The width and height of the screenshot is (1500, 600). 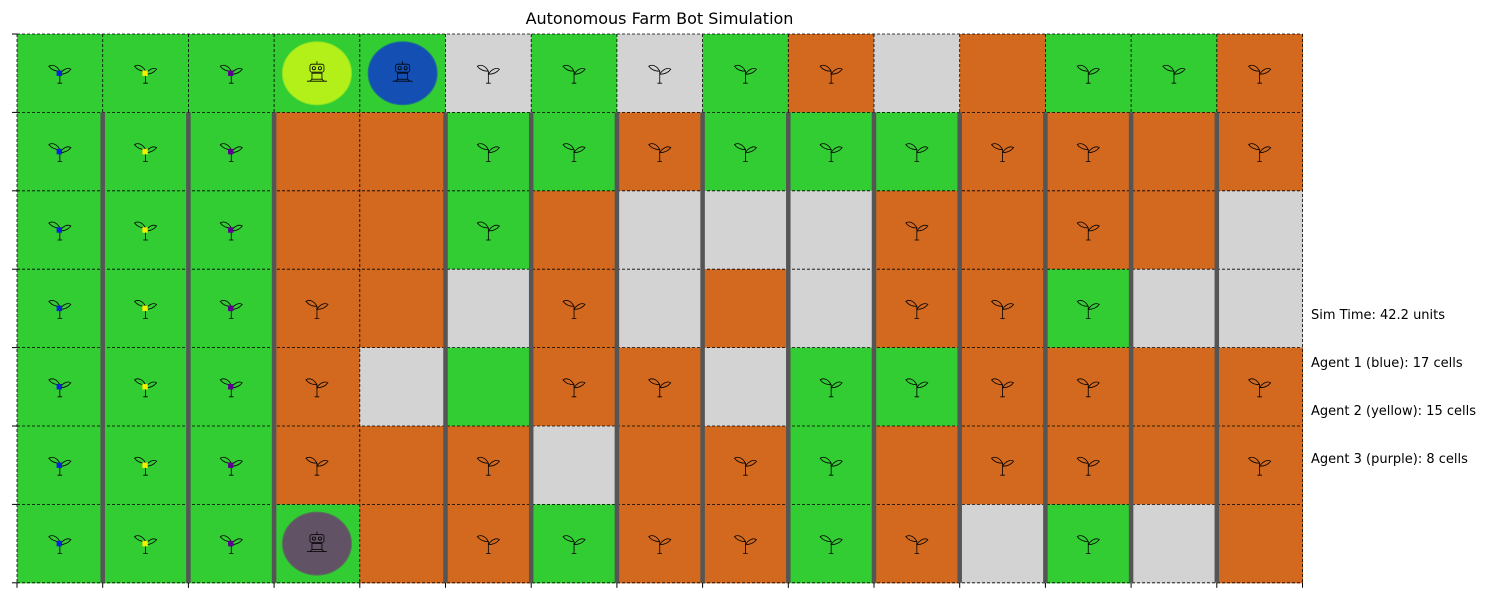 I want to click on chart-title: Autonomous Farm Bot Simulation, so click(x=659, y=18).